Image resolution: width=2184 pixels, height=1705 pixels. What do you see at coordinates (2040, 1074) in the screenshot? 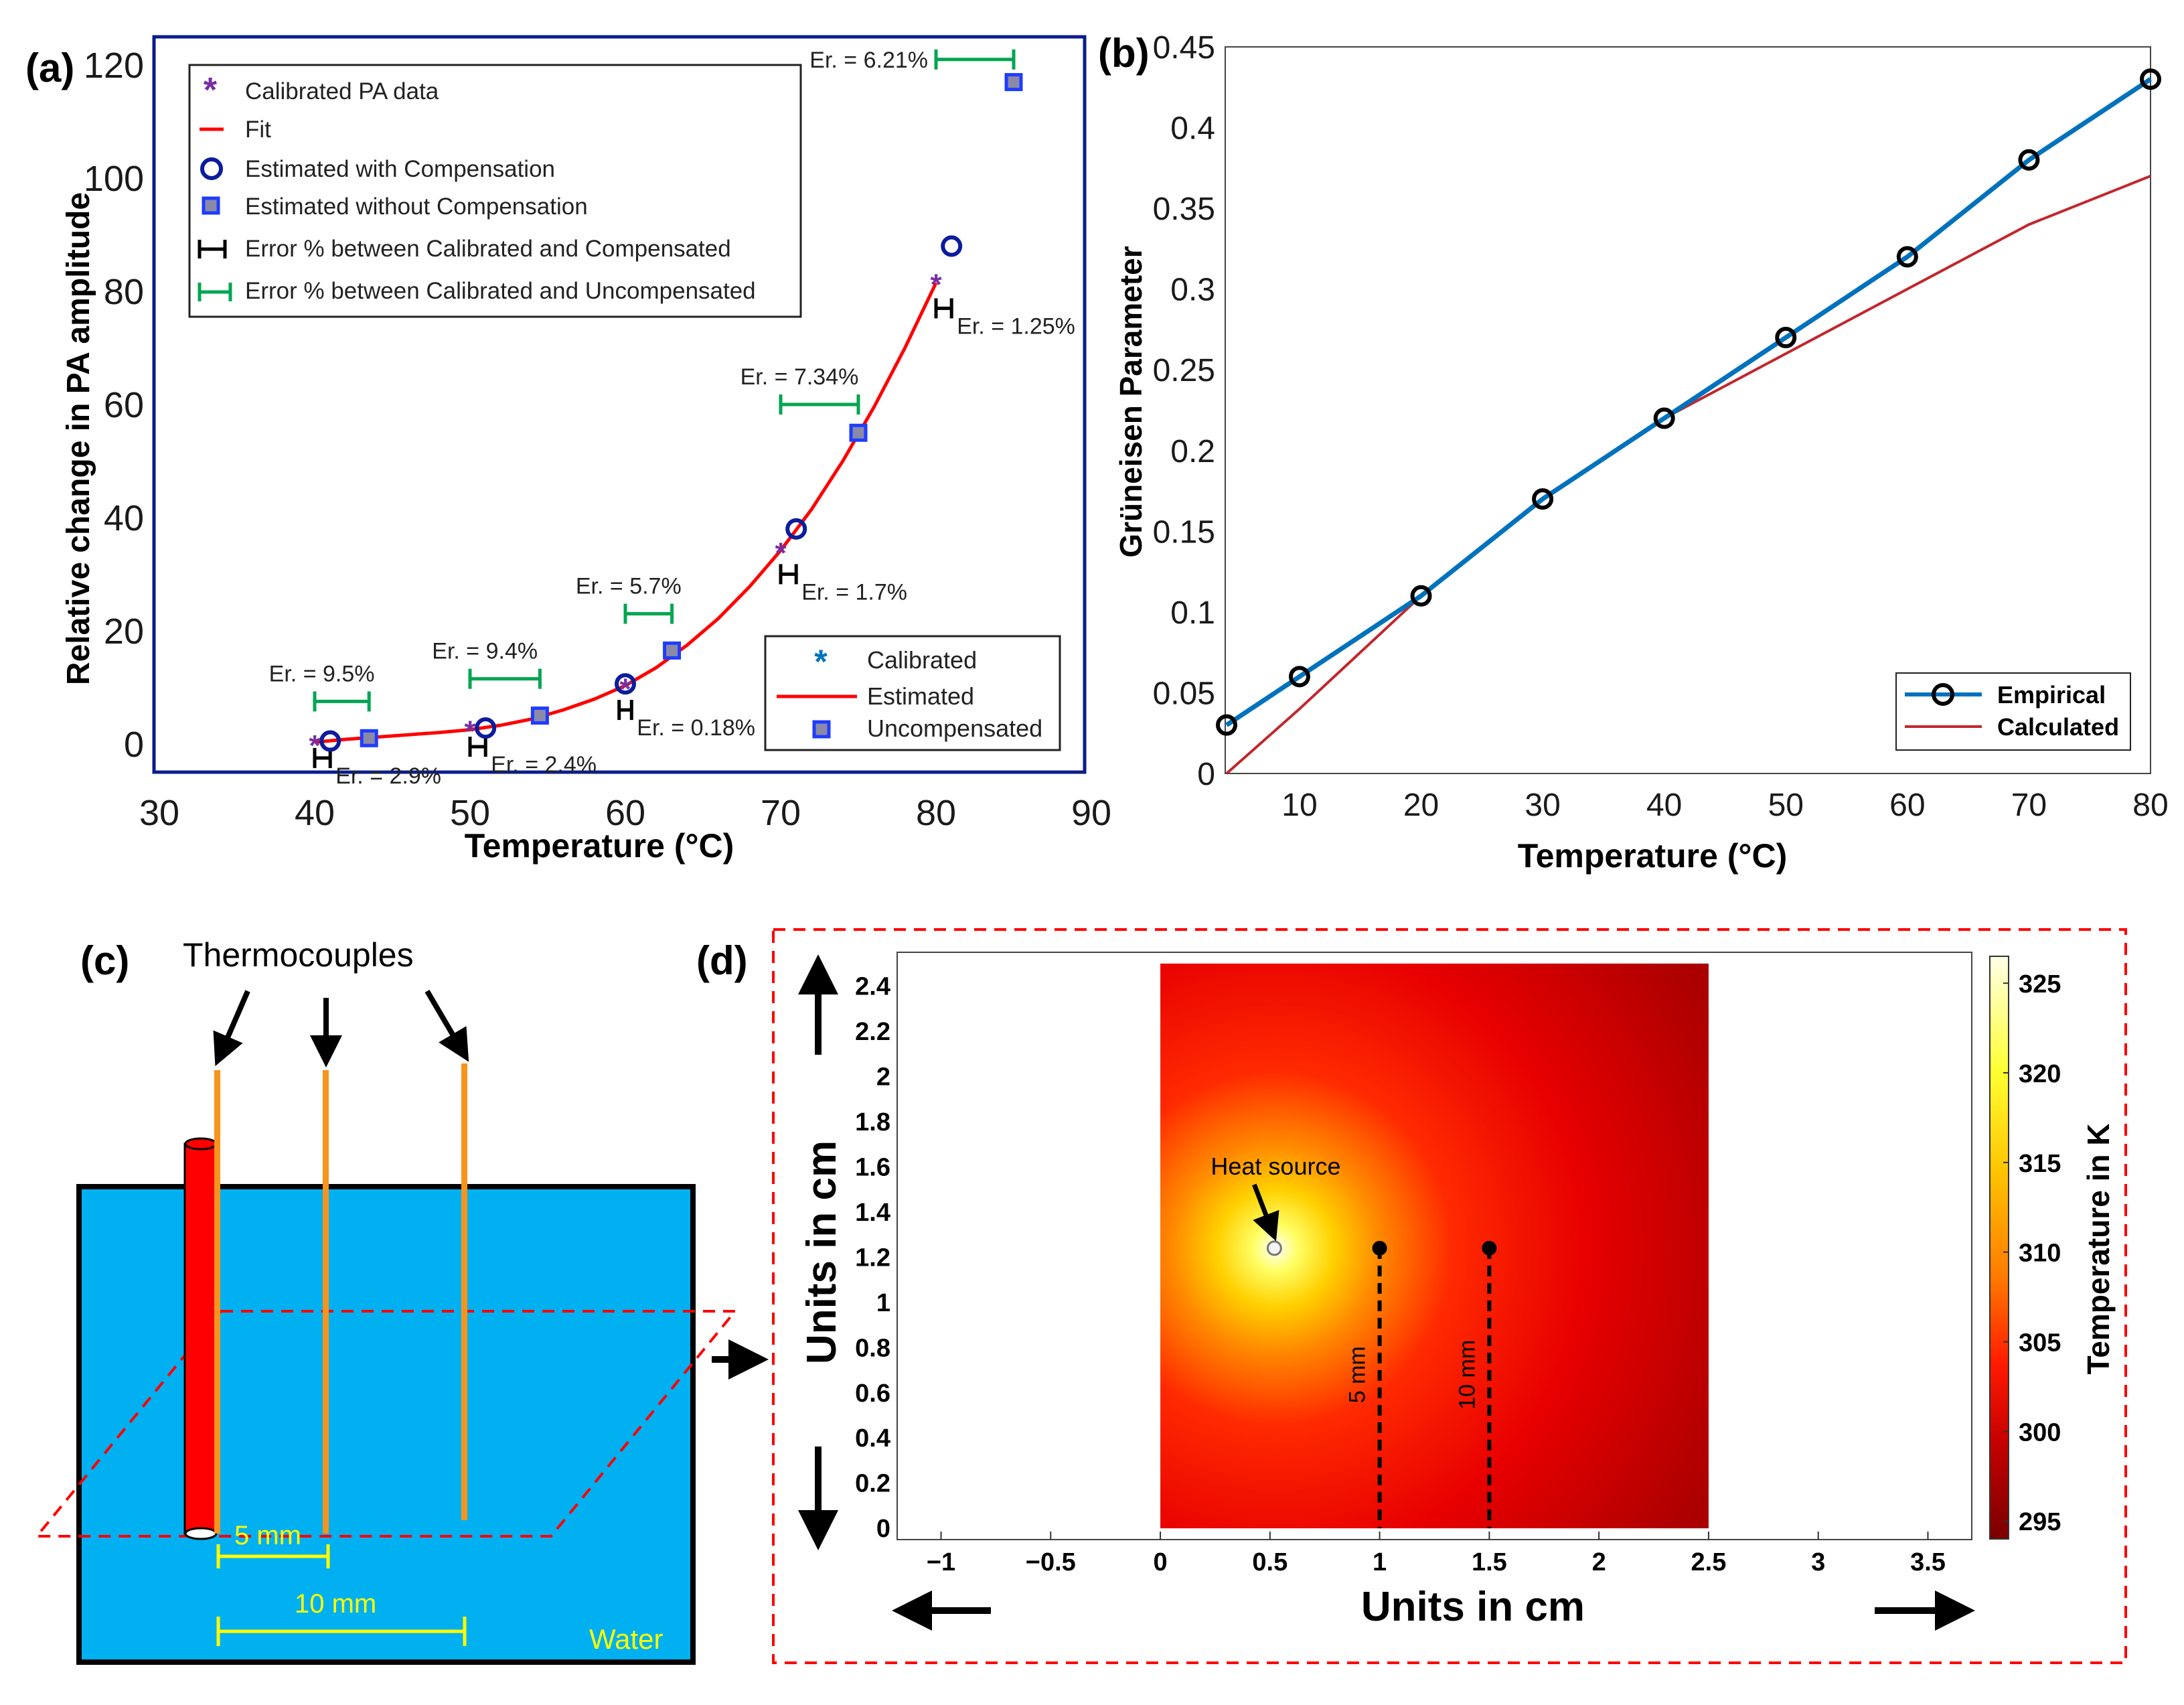
I see `colorbar-tick-label: 320` at bounding box center [2040, 1074].